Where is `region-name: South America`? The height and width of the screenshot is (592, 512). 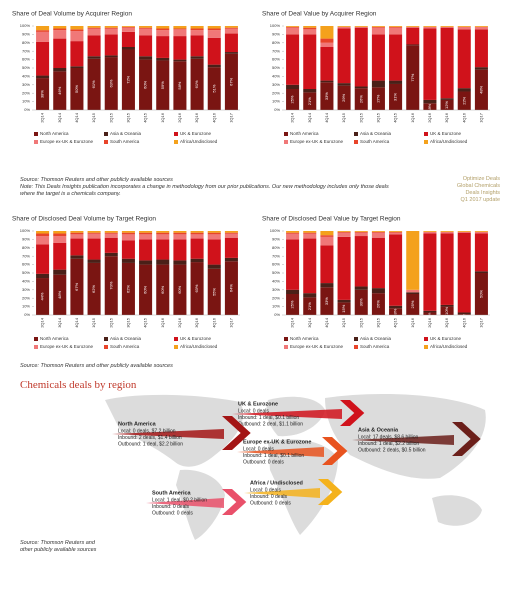 region-name: South America is located at coordinates (172, 493).